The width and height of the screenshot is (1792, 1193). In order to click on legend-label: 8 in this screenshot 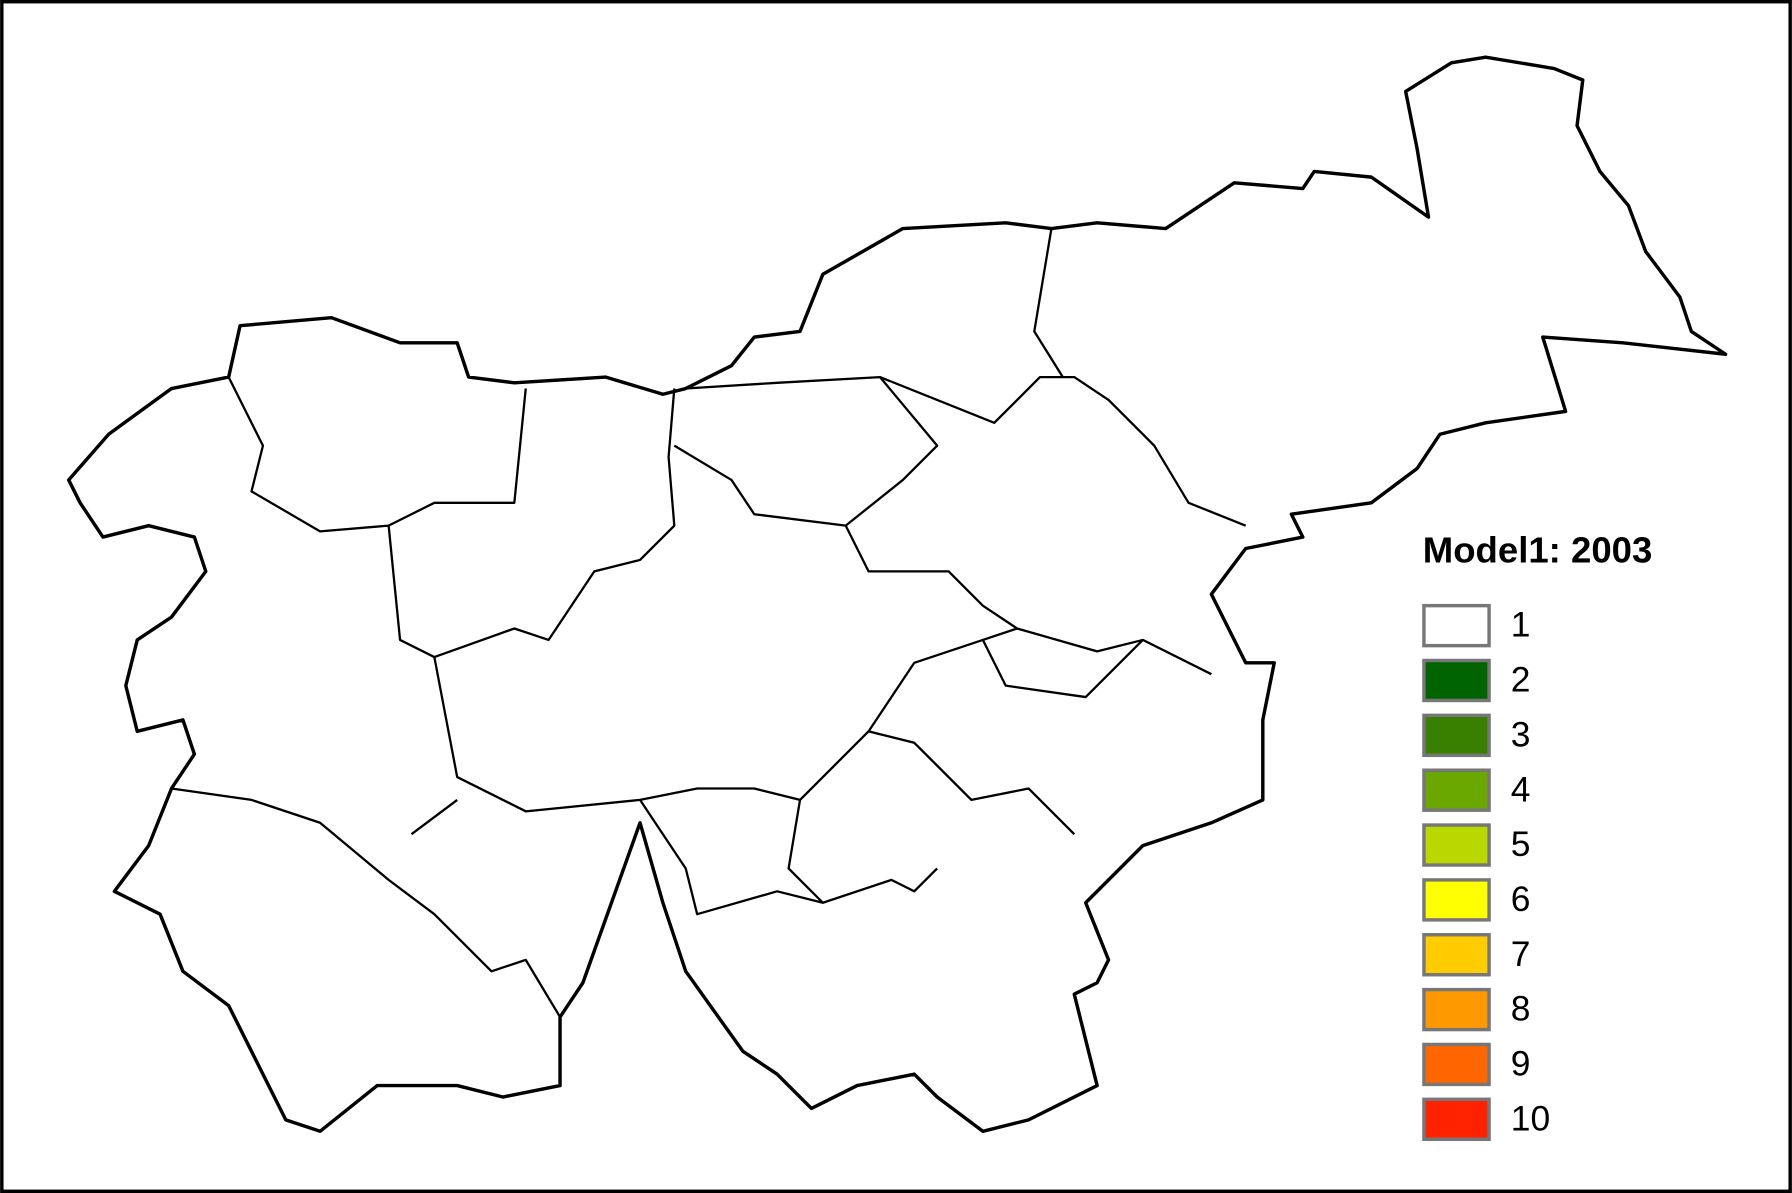, I will do `click(1521, 1009)`.